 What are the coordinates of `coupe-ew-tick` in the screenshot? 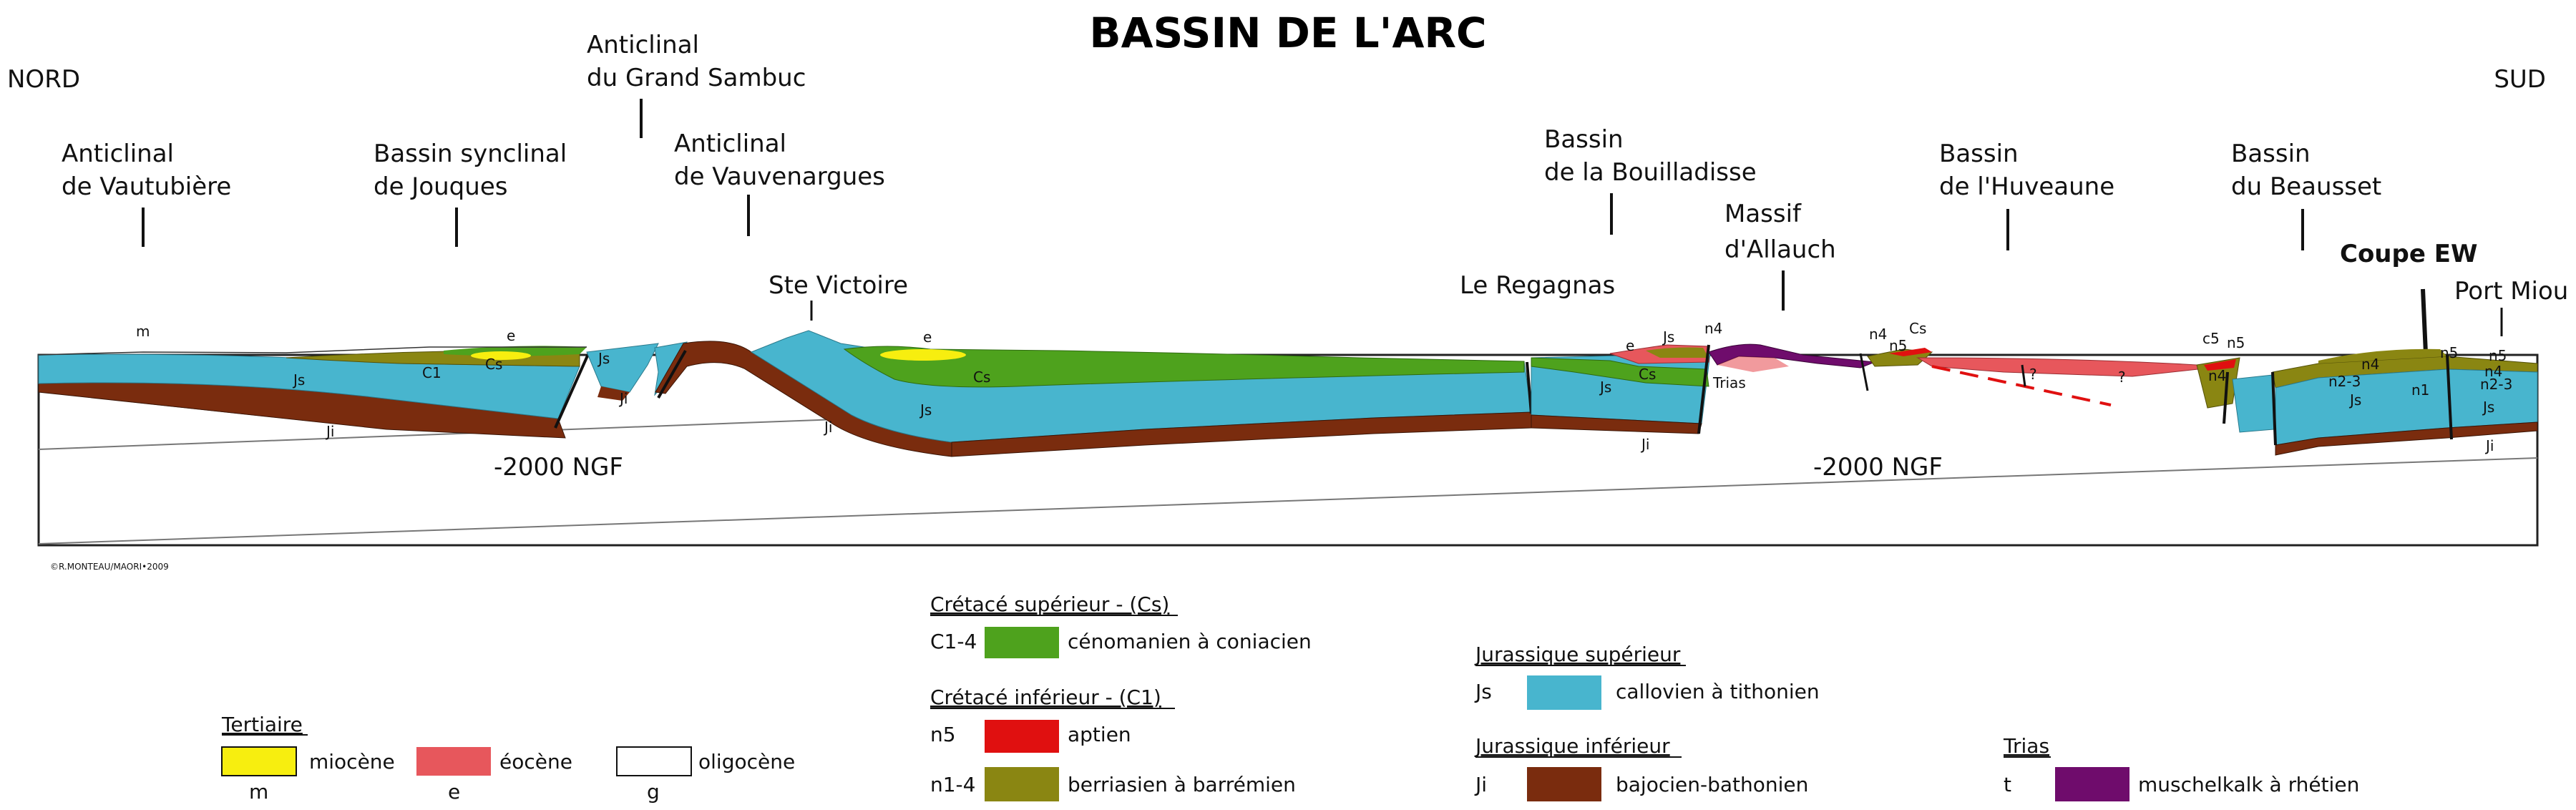 It's located at (2424, 321).